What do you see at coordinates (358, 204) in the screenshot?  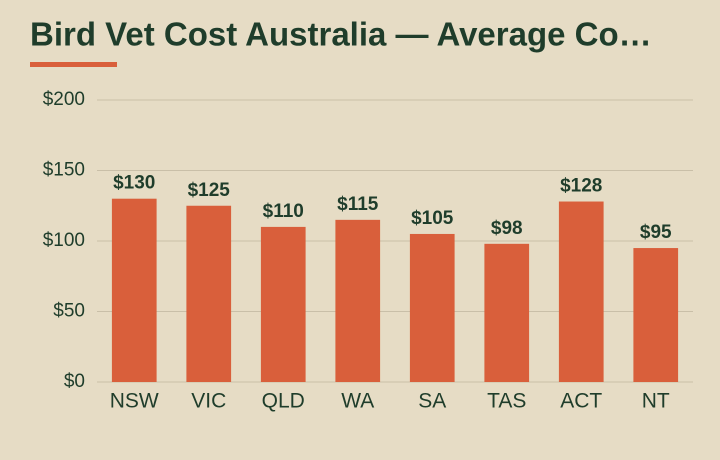 I see `value-label: $115` at bounding box center [358, 204].